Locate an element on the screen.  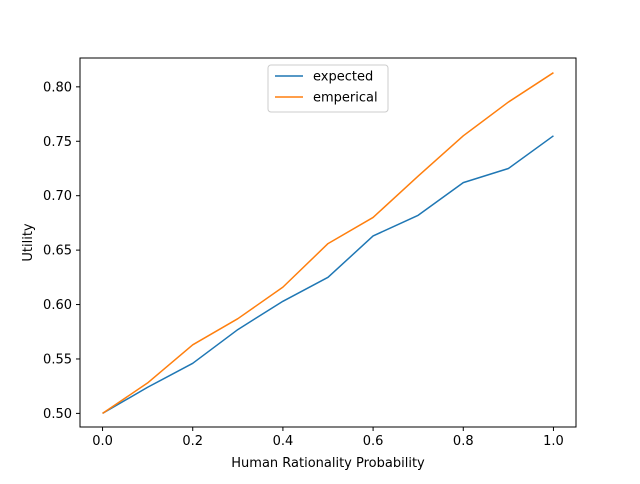
x-tick-label: 1.0 is located at coordinates (553, 441).